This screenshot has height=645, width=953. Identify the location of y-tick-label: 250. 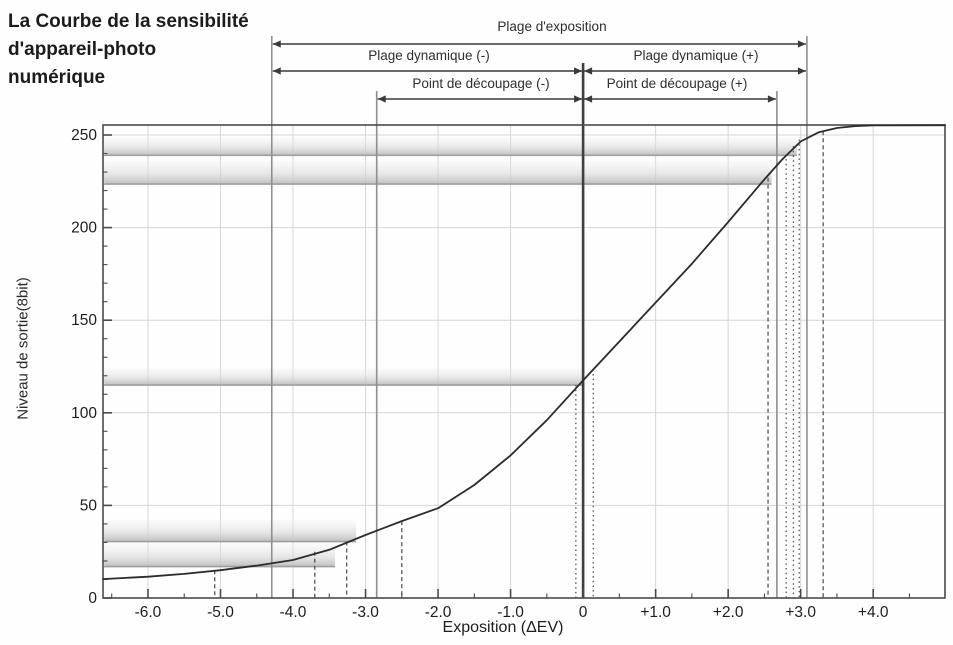
(84, 135).